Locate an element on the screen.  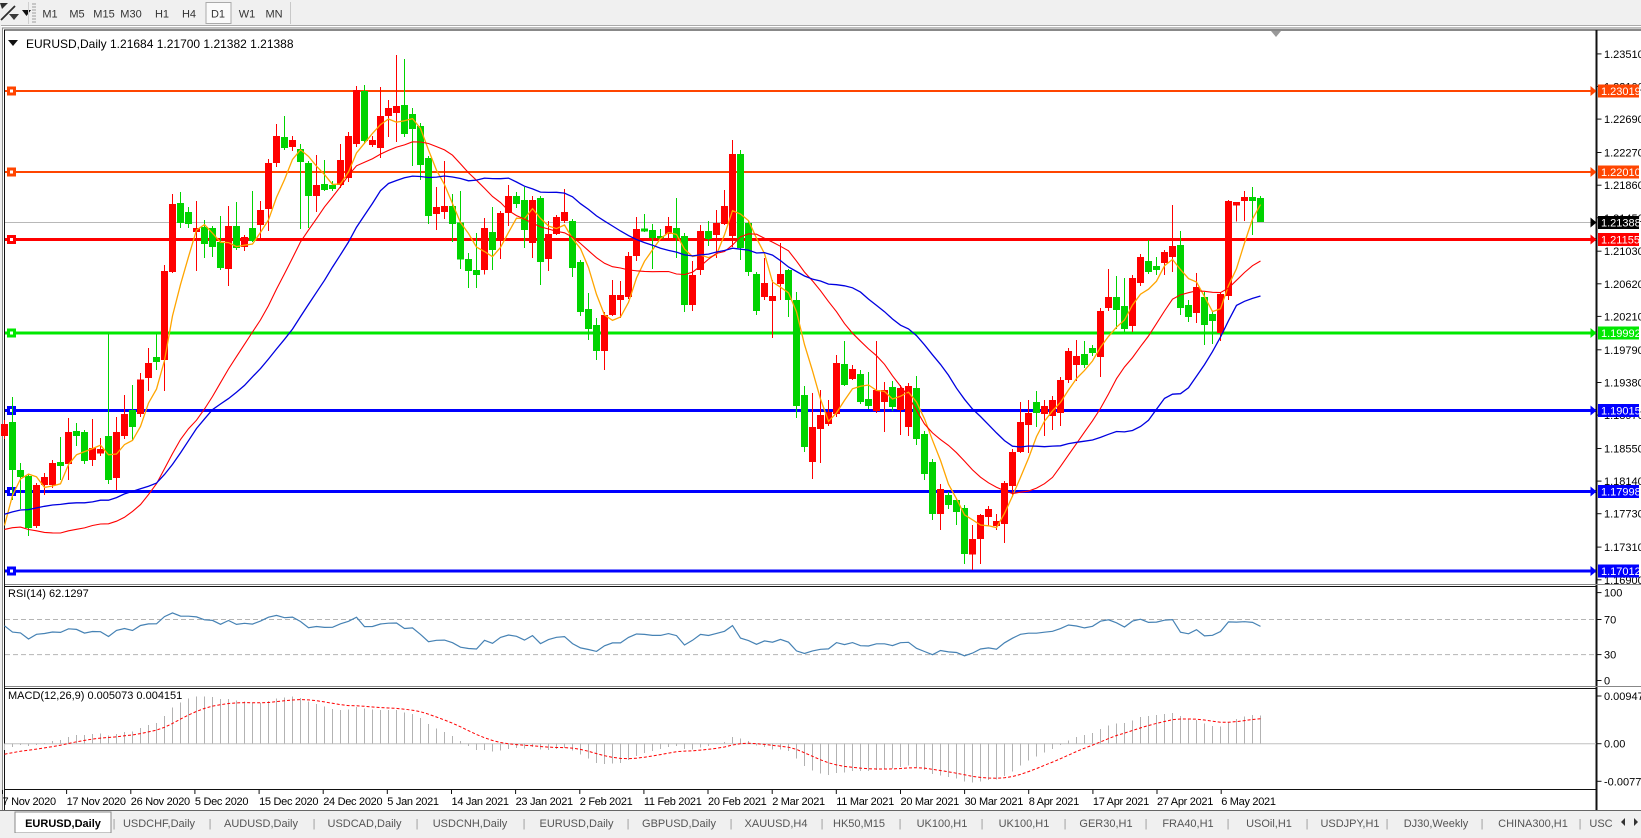
svg-text: 1.19992 is located at coordinates (1621, 334).